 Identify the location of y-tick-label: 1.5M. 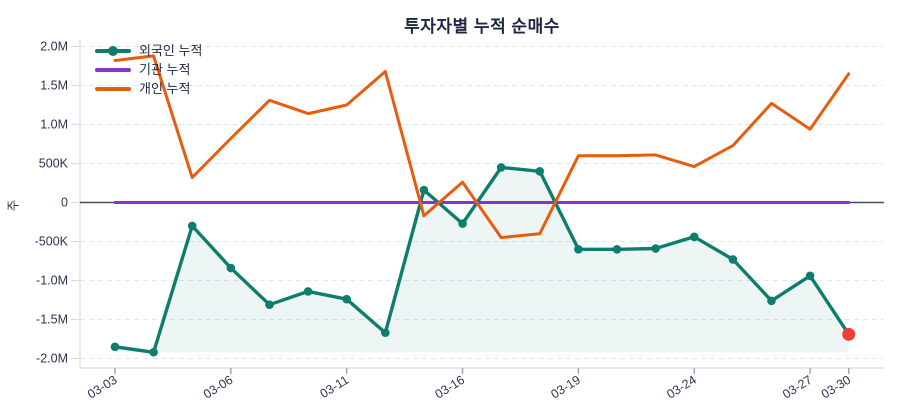
(54, 86).